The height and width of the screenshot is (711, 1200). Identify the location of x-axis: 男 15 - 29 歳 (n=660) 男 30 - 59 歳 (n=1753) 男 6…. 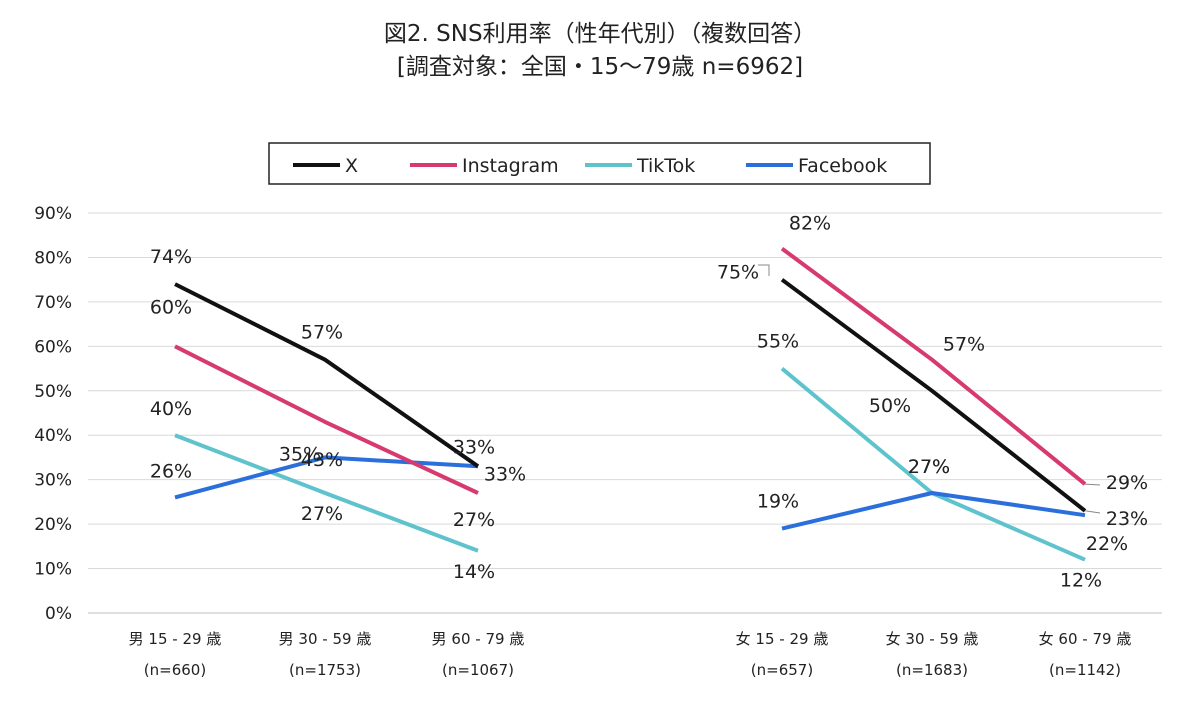
(630, 654).